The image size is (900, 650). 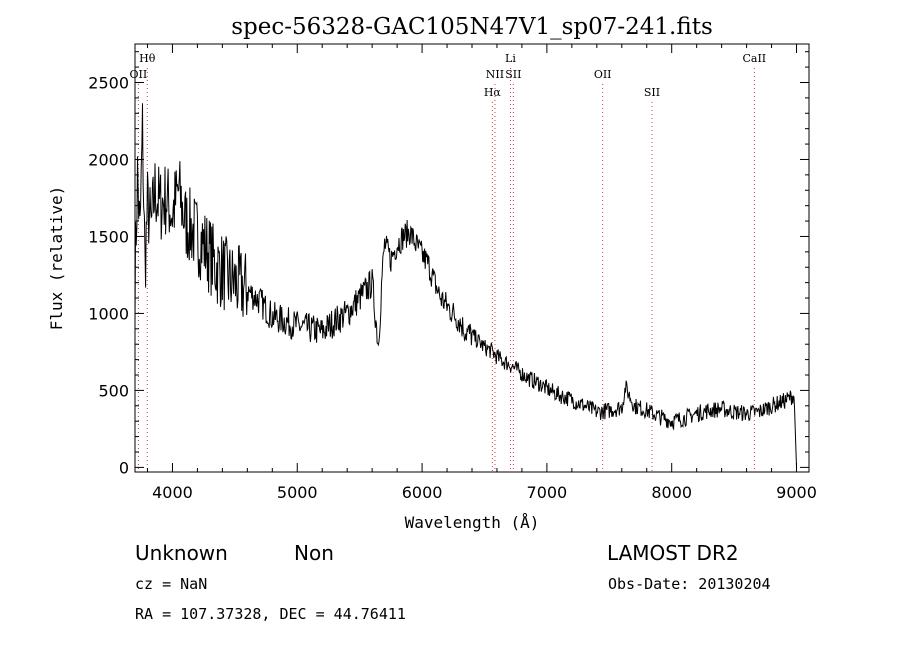 What do you see at coordinates (796, 492) in the screenshot?
I see `x-tick-label: 9000` at bounding box center [796, 492].